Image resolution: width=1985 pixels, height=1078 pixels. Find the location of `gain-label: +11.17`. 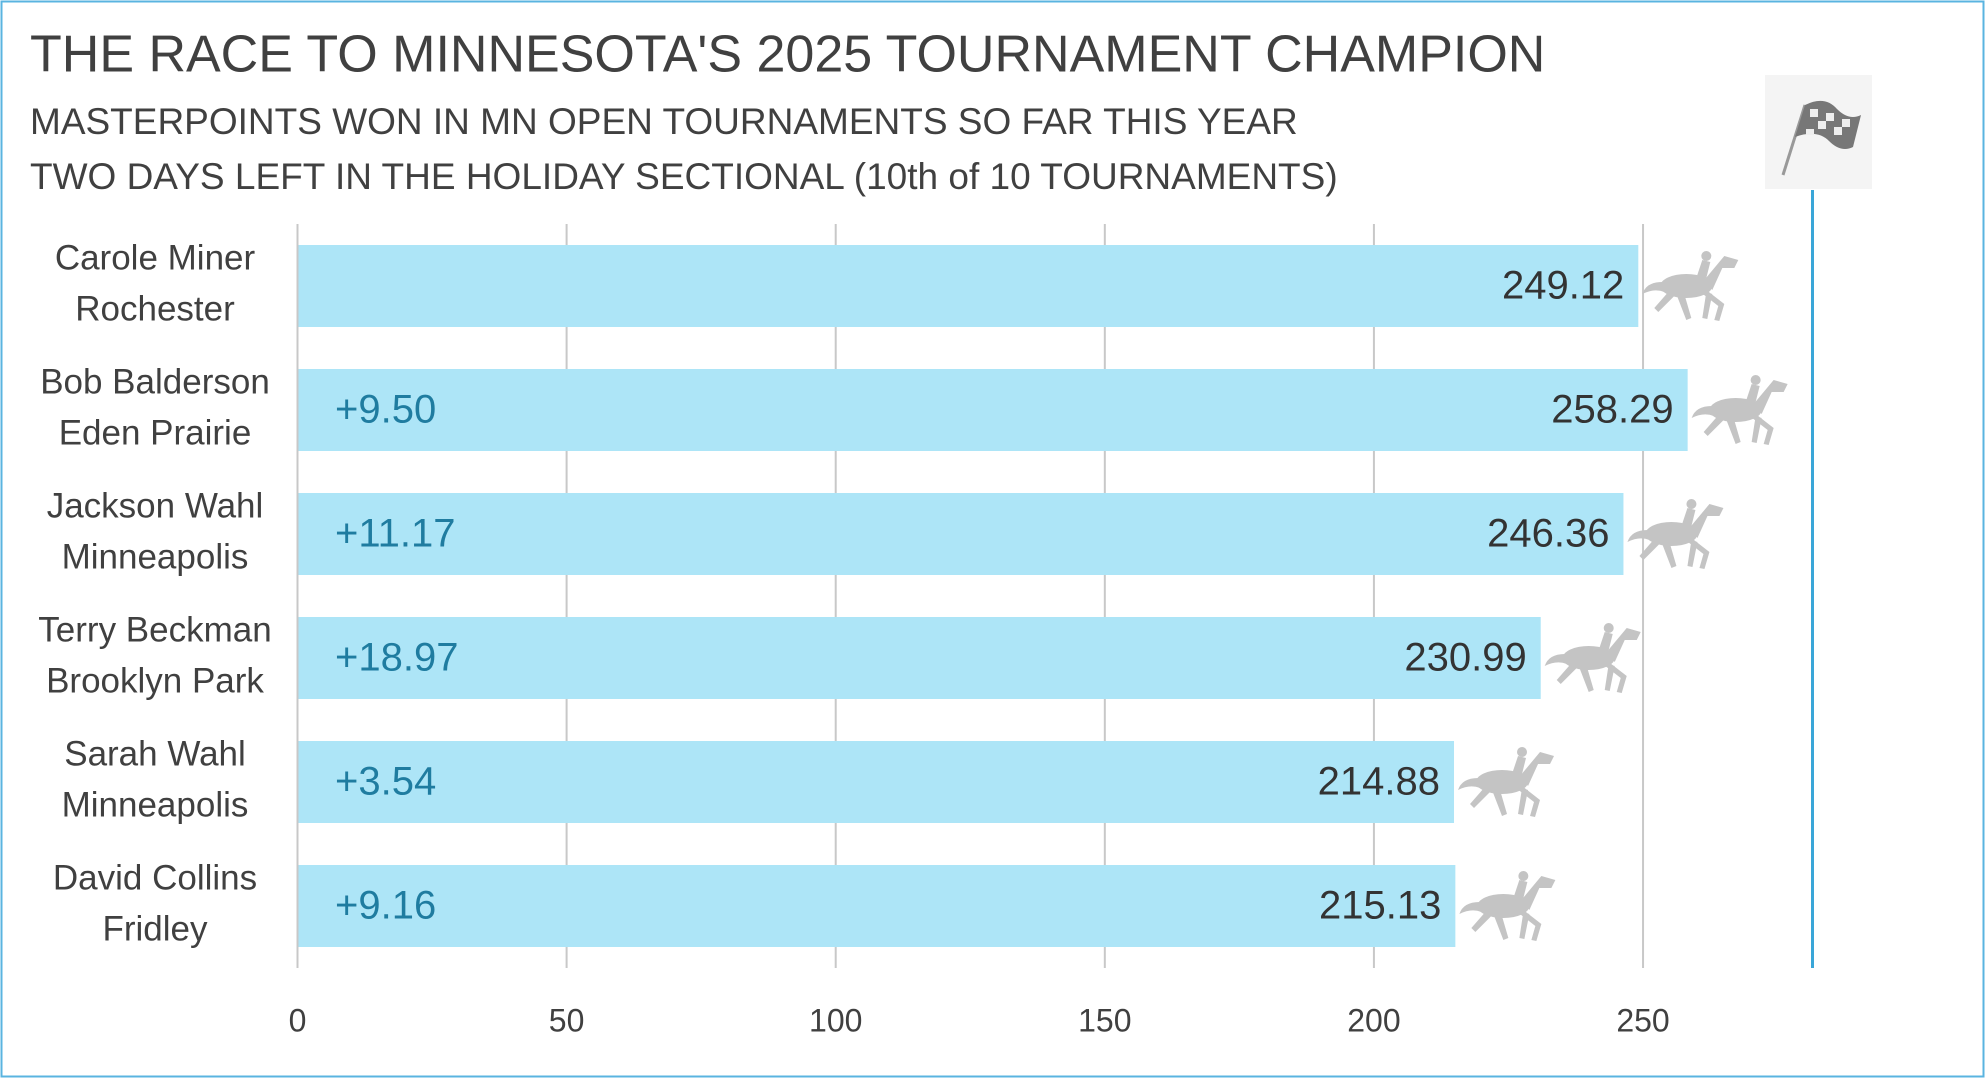

gain-label: +11.17 is located at coordinates (395, 534).